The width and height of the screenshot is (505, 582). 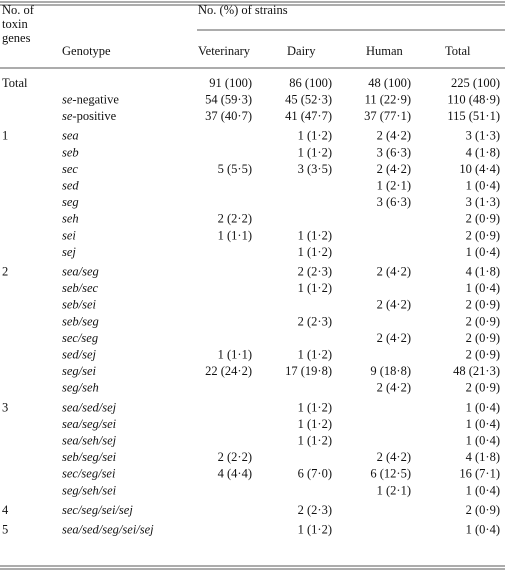 What do you see at coordinates (79, 371) in the screenshot?
I see `genotype-cell: seg/sei` at bounding box center [79, 371].